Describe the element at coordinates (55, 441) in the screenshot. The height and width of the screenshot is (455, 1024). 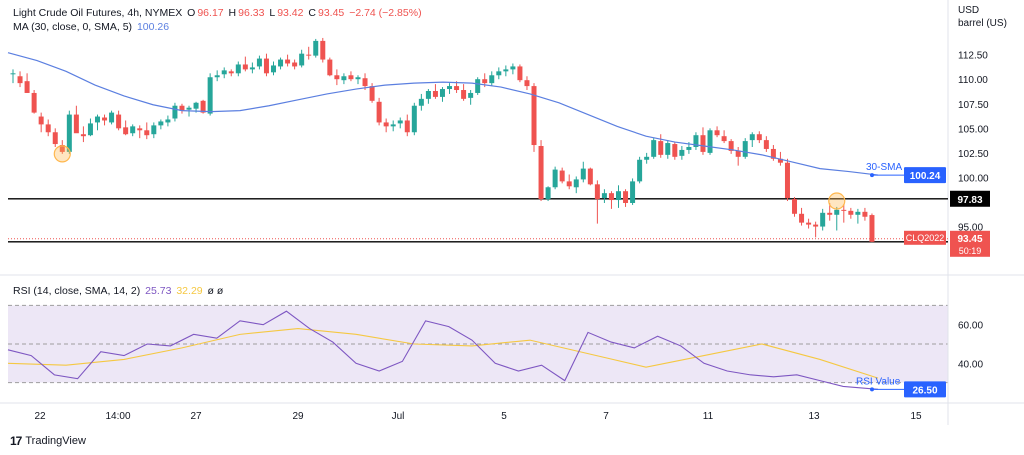
I see `brand-name: TradingView` at that location.